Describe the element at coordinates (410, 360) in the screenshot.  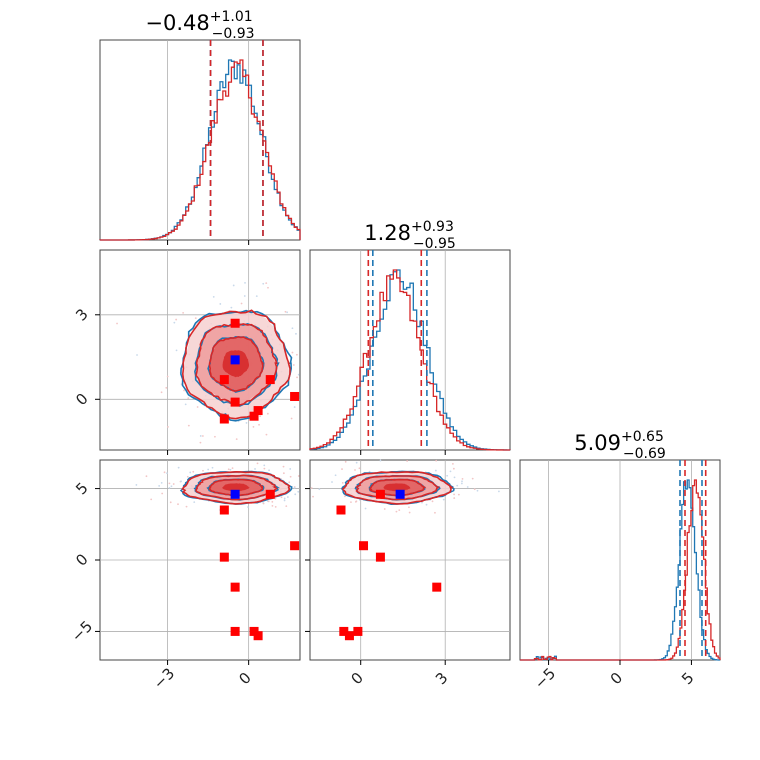
I see `histogram-p1-series-b` at that location.